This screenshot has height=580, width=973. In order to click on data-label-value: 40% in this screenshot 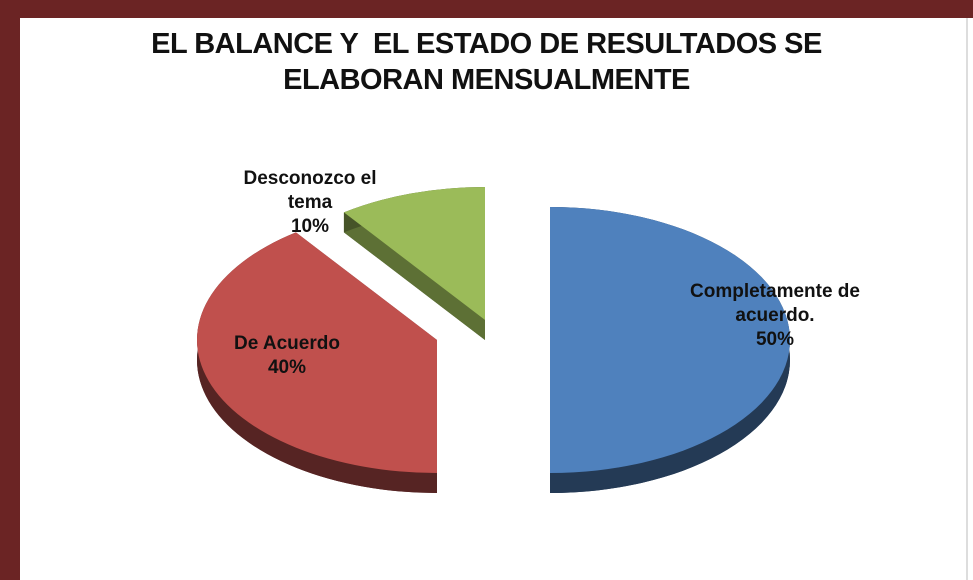, I will do `click(287, 367)`.